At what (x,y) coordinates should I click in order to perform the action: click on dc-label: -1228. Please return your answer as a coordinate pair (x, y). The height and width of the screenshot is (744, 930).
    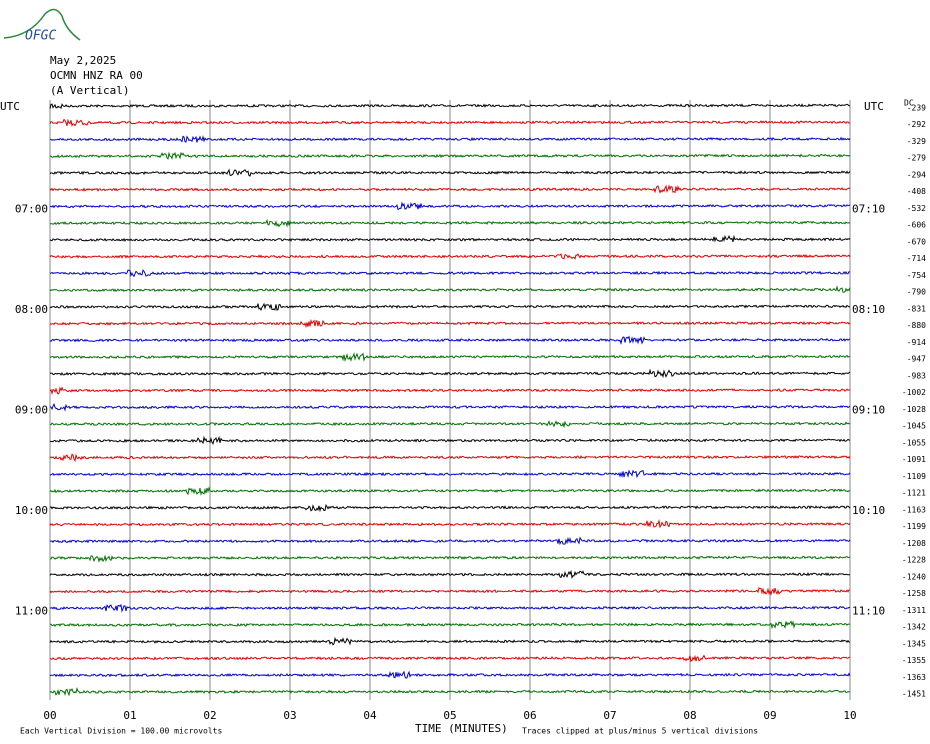
    Looking at the image, I should click on (914, 560).